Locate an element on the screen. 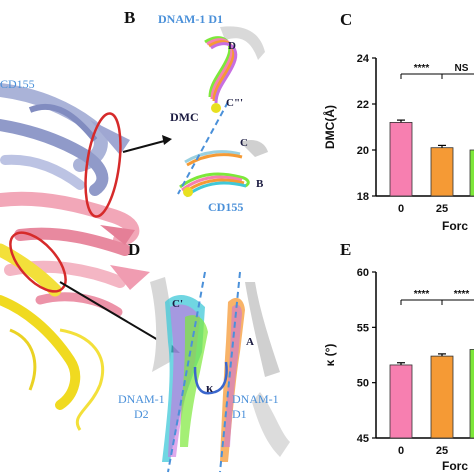  y-tick-label: 22 is located at coordinates (363, 105).